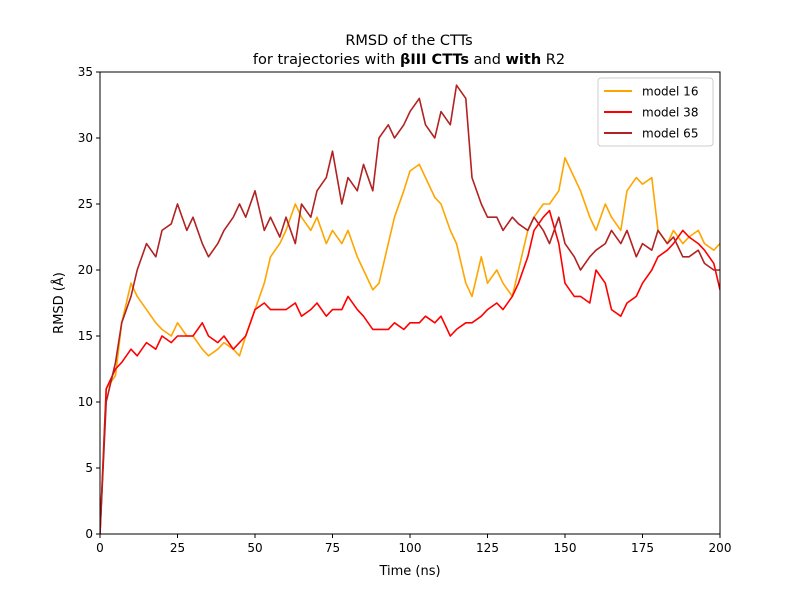  What do you see at coordinates (326, 60) in the screenshot?
I see `title-part-0: for trajectories with` at bounding box center [326, 60].